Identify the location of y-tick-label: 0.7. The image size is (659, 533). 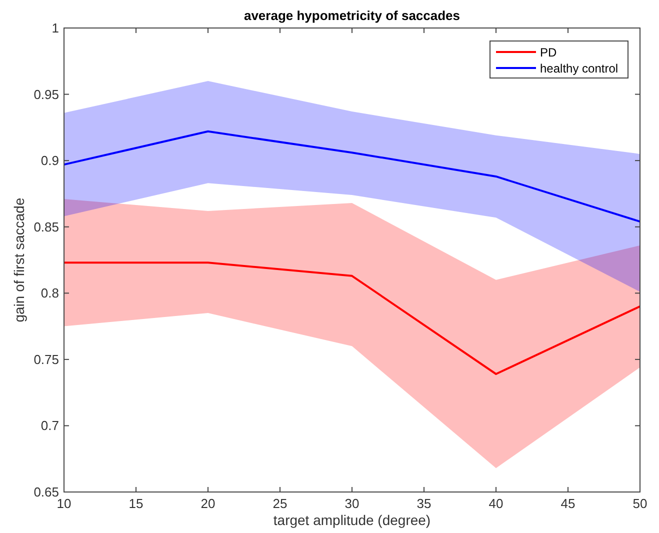
(49, 426).